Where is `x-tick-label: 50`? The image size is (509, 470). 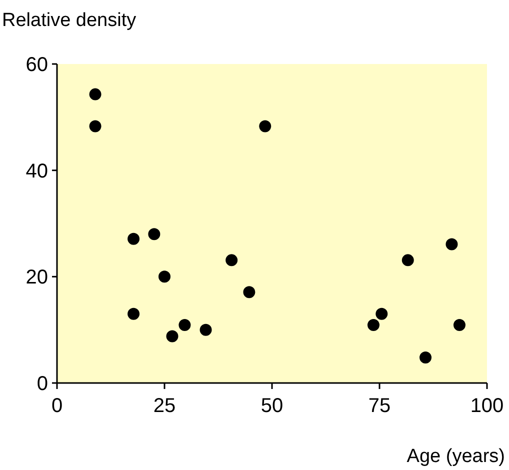 x-tick-label: 50 is located at coordinates (272, 406).